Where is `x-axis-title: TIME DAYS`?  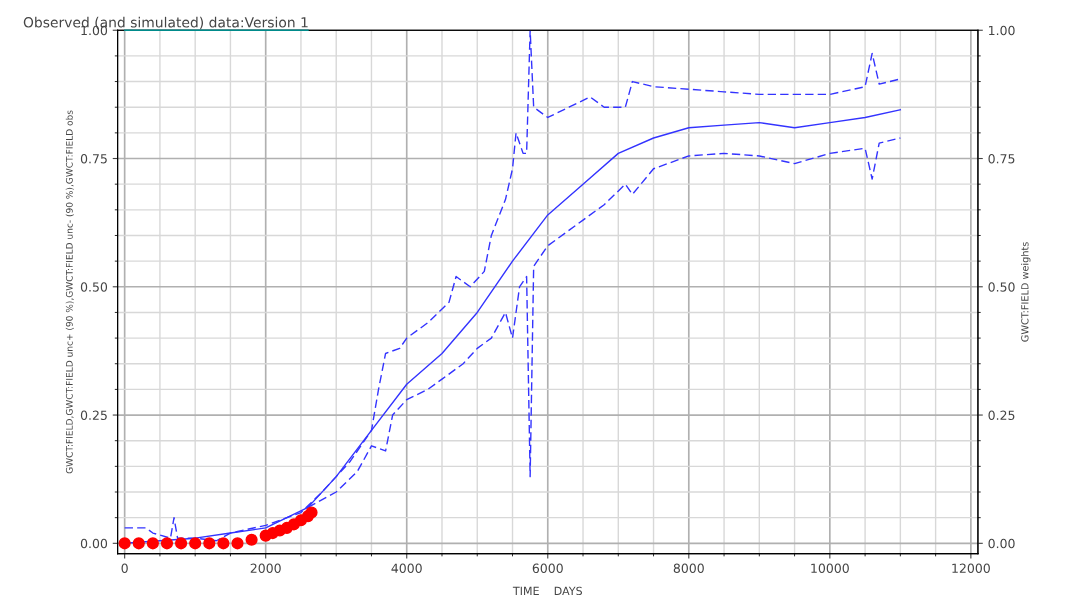
x-axis-title: TIME DAYS is located at coordinates (547, 591).